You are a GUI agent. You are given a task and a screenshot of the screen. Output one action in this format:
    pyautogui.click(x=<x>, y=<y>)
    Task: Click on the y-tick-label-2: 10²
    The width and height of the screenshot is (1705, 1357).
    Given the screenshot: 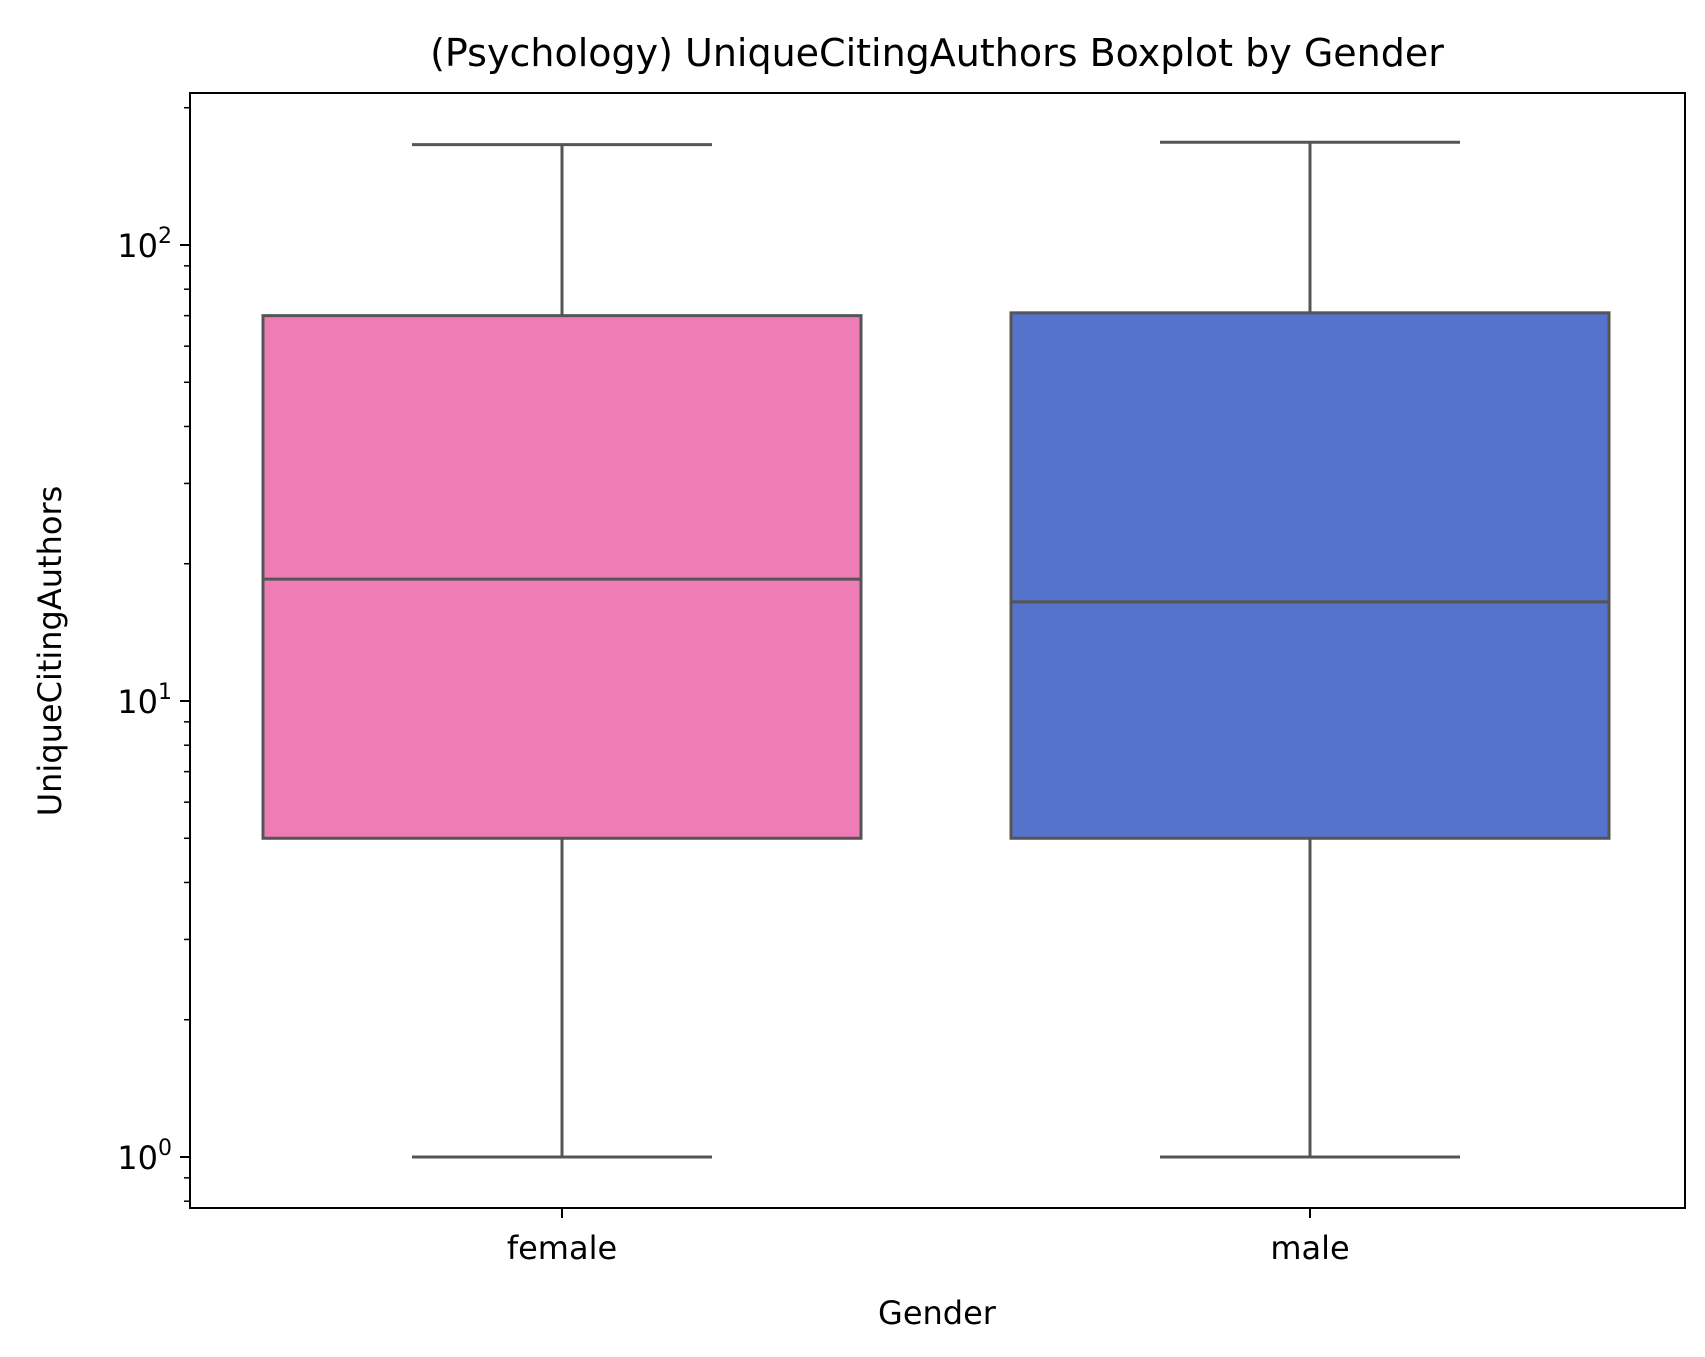 What is the action you would take?
    pyautogui.click(x=144, y=244)
    